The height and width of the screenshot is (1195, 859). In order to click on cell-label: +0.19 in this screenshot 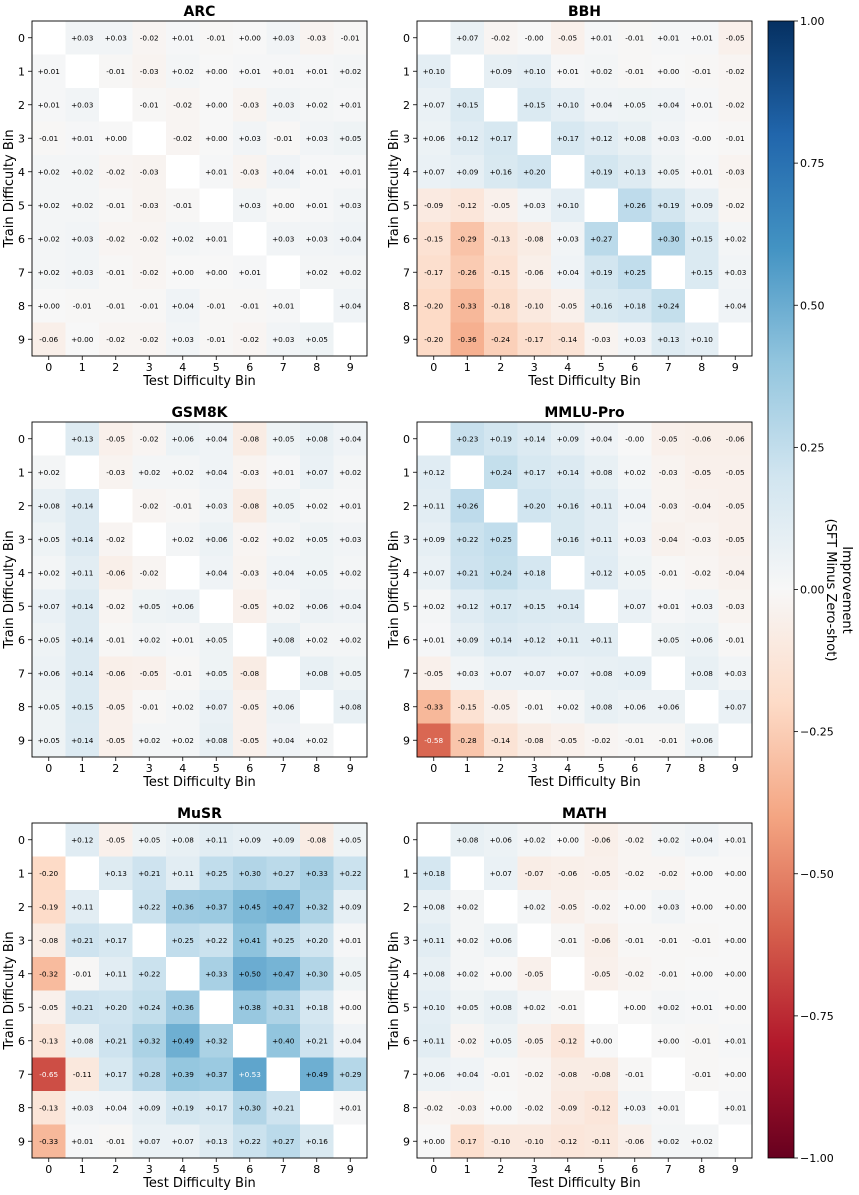, I will do `click(501, 438)`.